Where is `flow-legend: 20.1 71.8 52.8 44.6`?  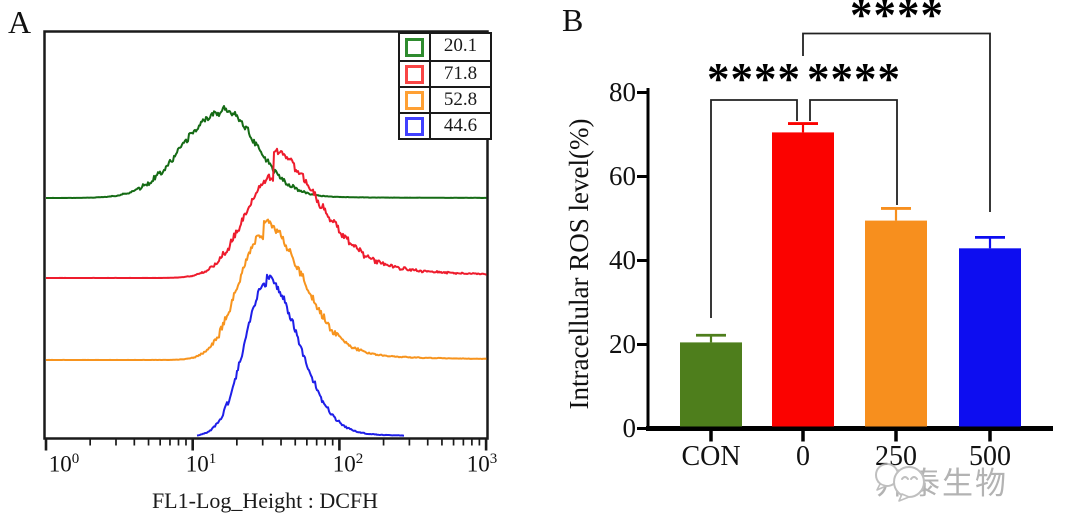 flow-legend: 20.1 71.8 52.8 44.6 is located at coordinates (445, 86).